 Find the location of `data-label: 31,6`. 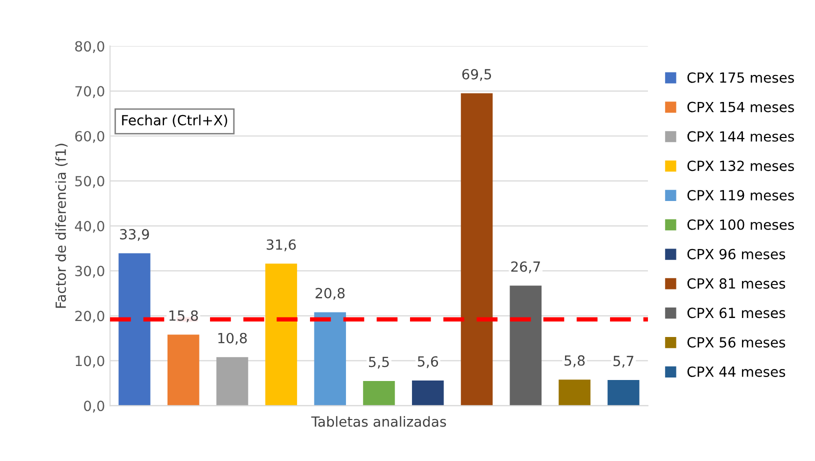

data-label: 31,6 is located at coordinates (281, 245).